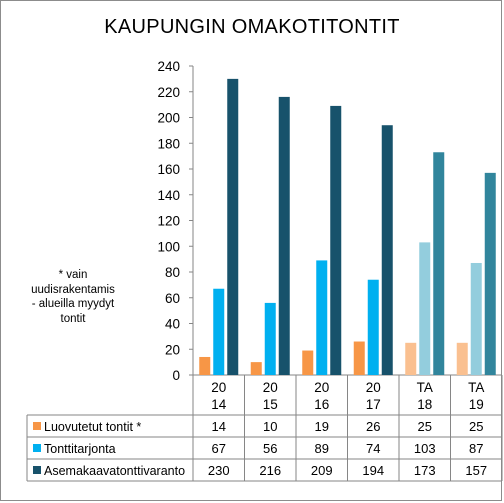 Image resolution: width=504 pixels, height=503 pixels. Describe the element at coordinates (219, 448) in the screenshot. I see `data-label: 67` at that location.